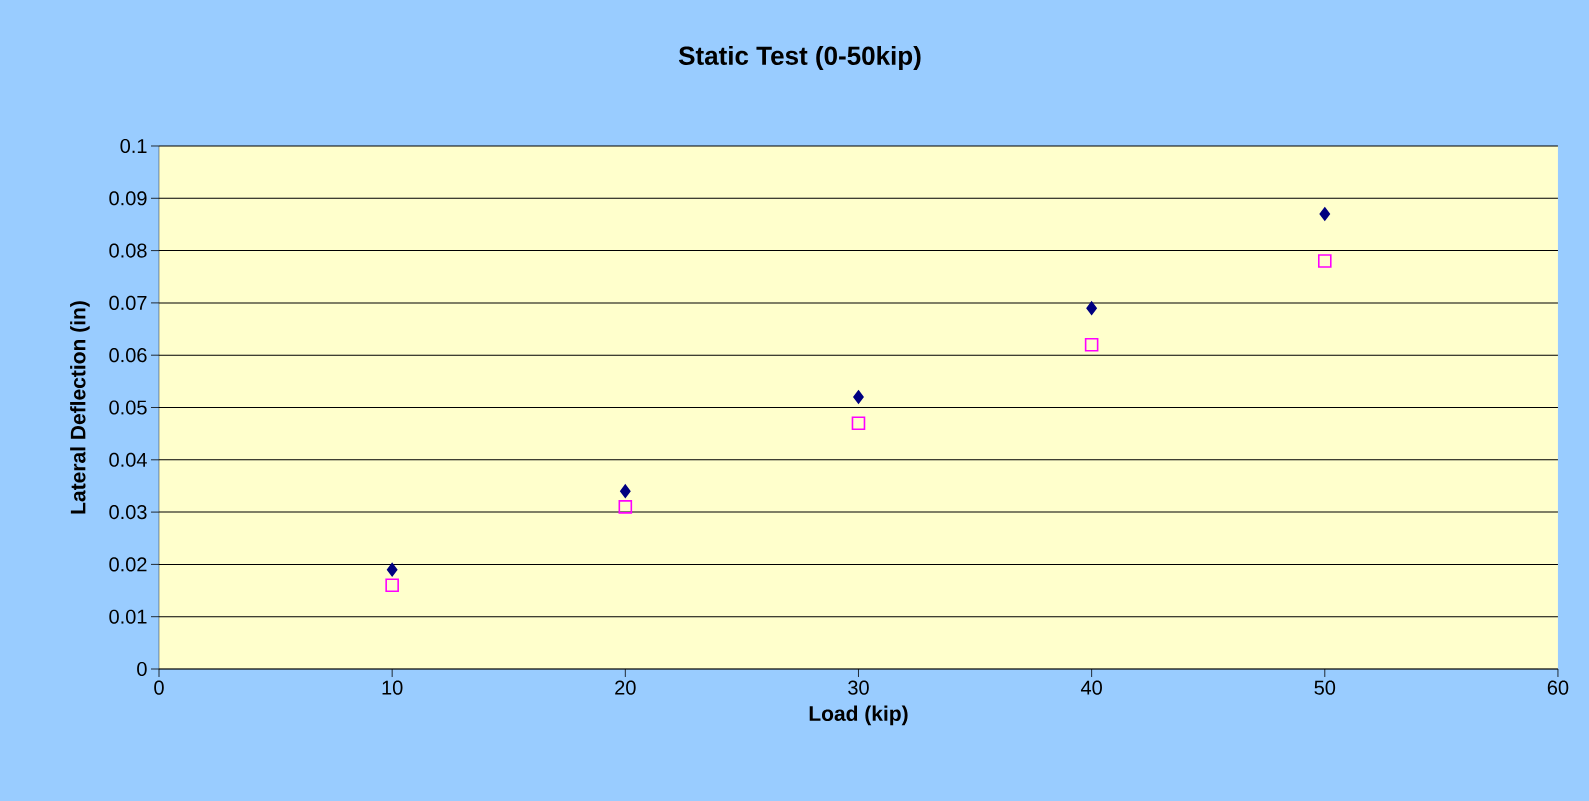  I want to click on x-tick-label: 30, so click(858, 687).